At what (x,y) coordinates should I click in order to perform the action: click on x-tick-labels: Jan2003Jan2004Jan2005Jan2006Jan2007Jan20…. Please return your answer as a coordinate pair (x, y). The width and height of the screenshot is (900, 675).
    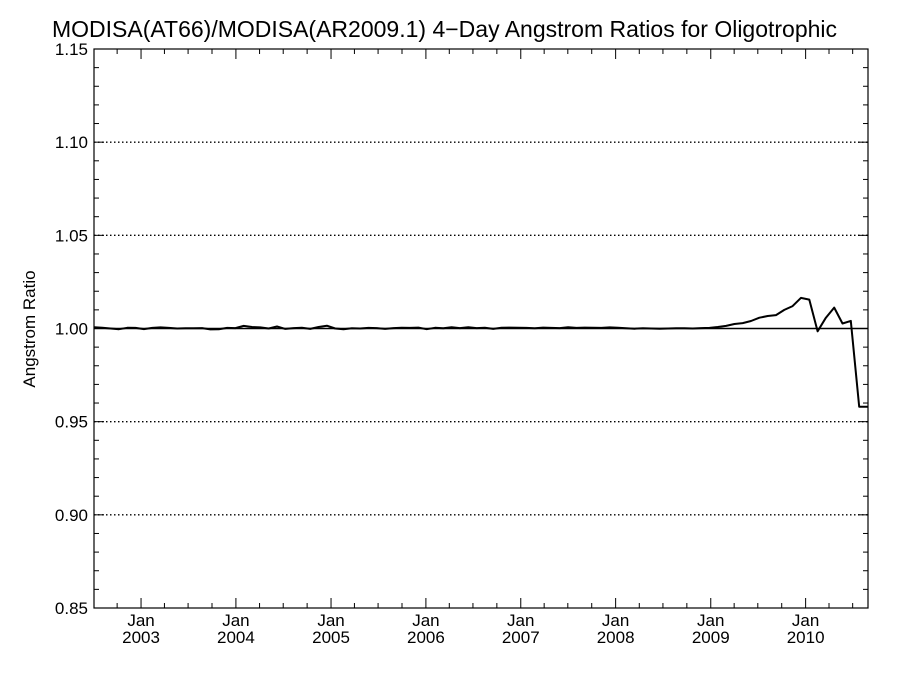
    Looking at the image, I should click on (473, 629).